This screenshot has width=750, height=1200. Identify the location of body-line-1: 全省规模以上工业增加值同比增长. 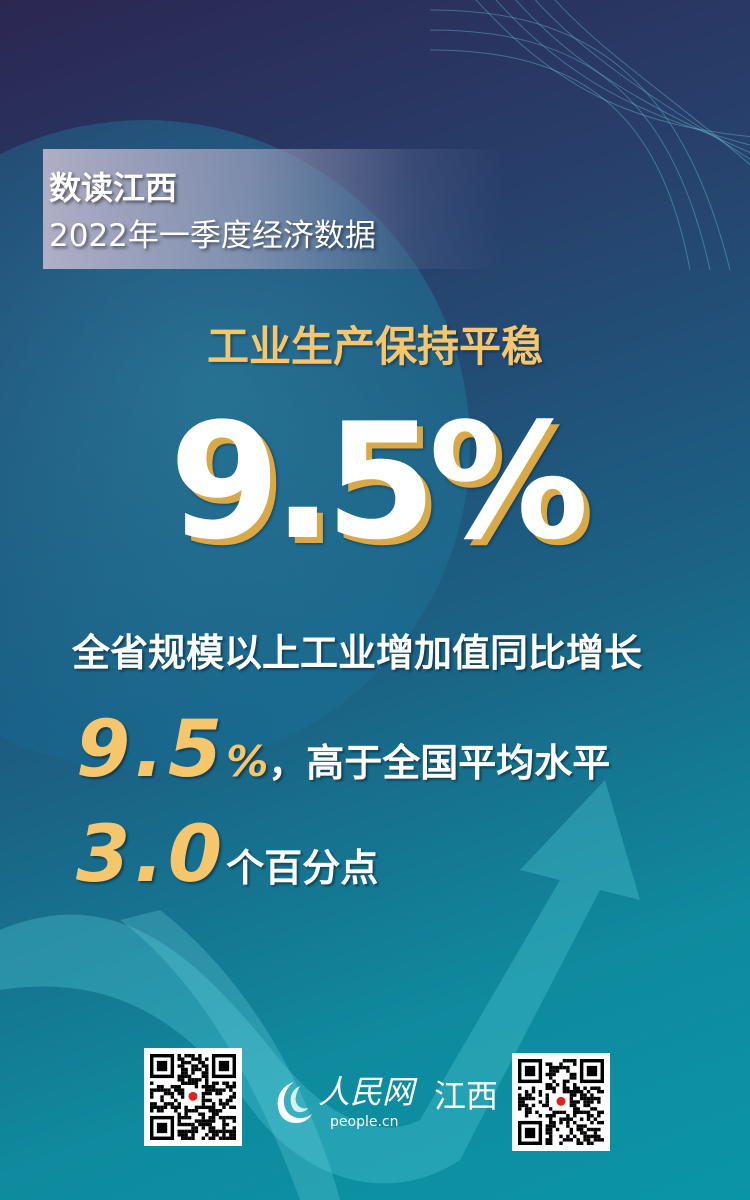
(357, 653).